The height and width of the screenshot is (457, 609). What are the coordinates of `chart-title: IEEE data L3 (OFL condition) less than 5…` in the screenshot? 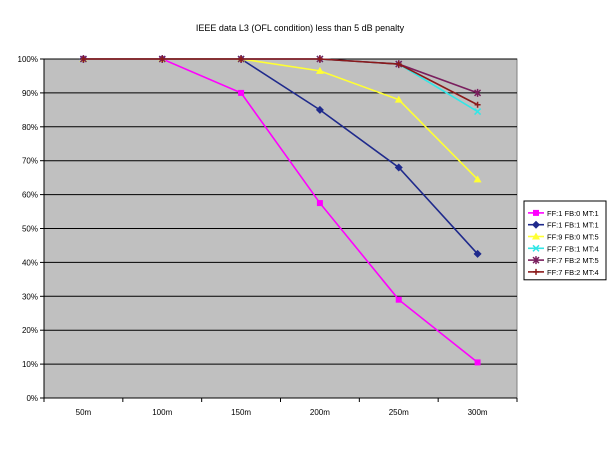 It's located at (300, 28).